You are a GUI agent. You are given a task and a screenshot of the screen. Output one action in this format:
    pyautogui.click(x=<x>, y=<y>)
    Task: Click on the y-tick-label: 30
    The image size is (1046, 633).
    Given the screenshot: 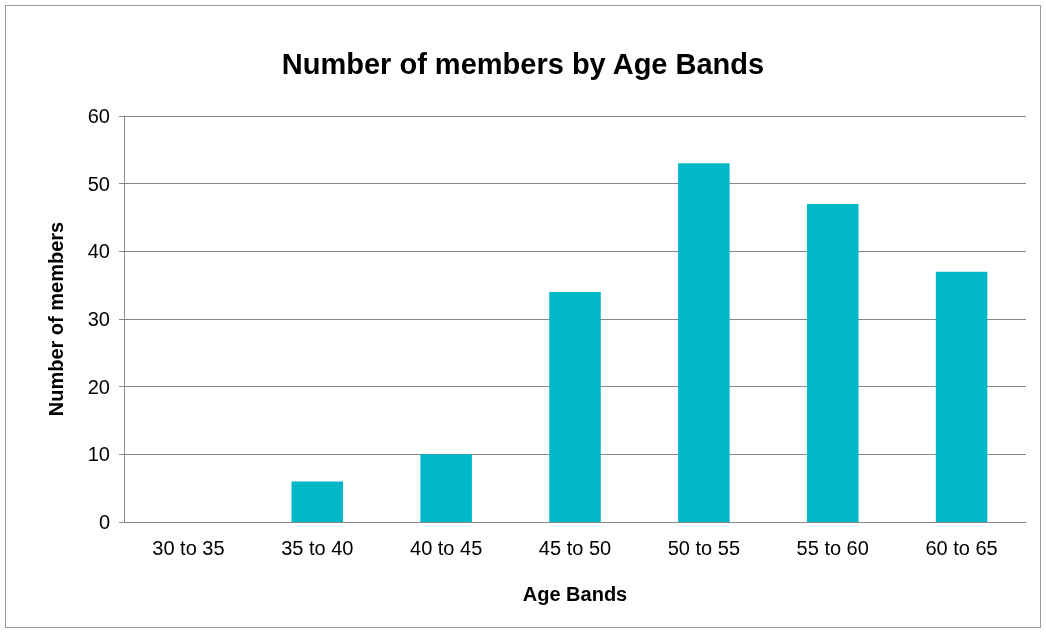 What is the action you would take?
    pyautogui.click(x=98, y=319)
    